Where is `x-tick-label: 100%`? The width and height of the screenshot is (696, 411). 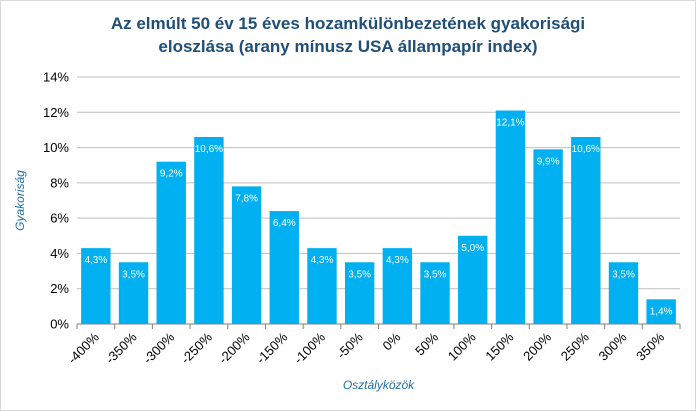 x-tick-label: 100% is located at coordinates (462, 346).